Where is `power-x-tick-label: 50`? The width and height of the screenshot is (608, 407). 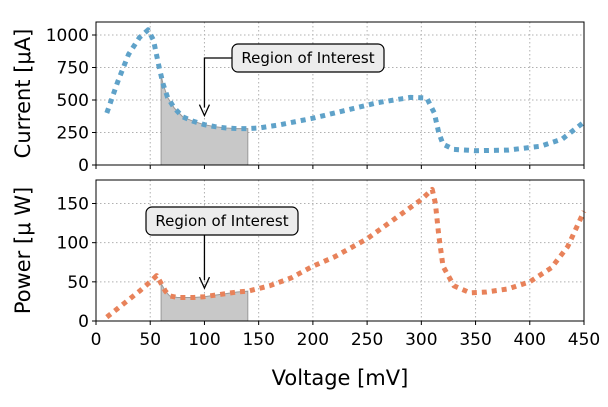
power-x-tick-label: 50 is located at coordinates (150, 340).